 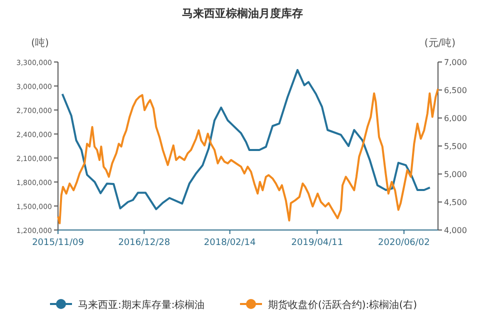 What do you see at coordinates (230, 243) in the screenshot?
I see `x-tick-label: 2018/02/14` at bounding box center [230, 243].